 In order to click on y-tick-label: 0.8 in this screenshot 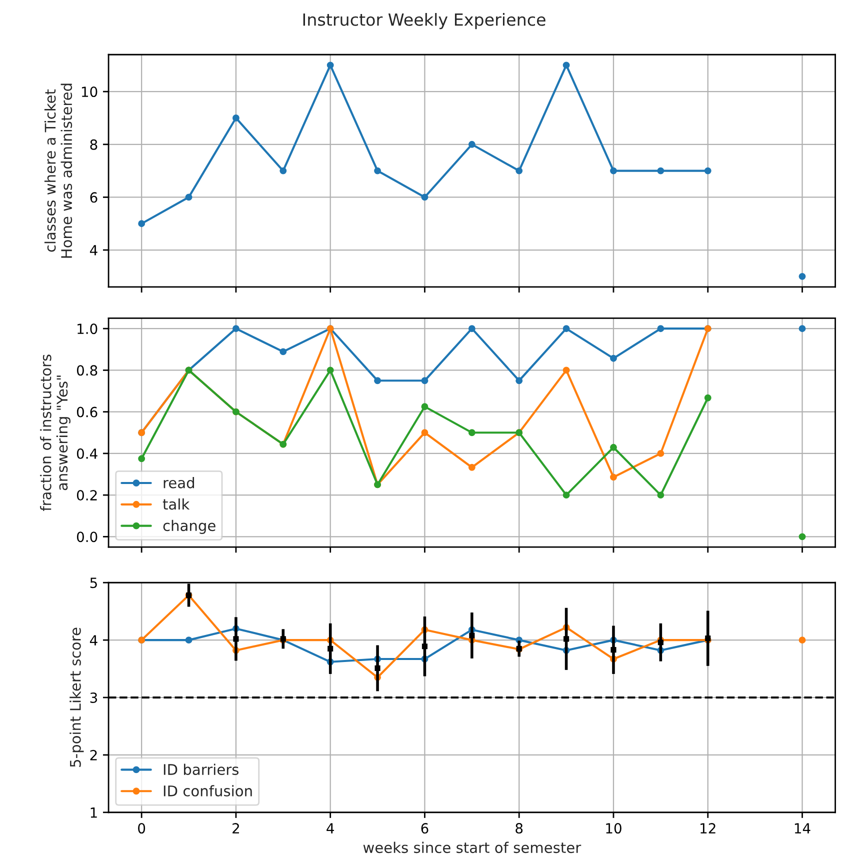, I will do `click(87, 370)`.